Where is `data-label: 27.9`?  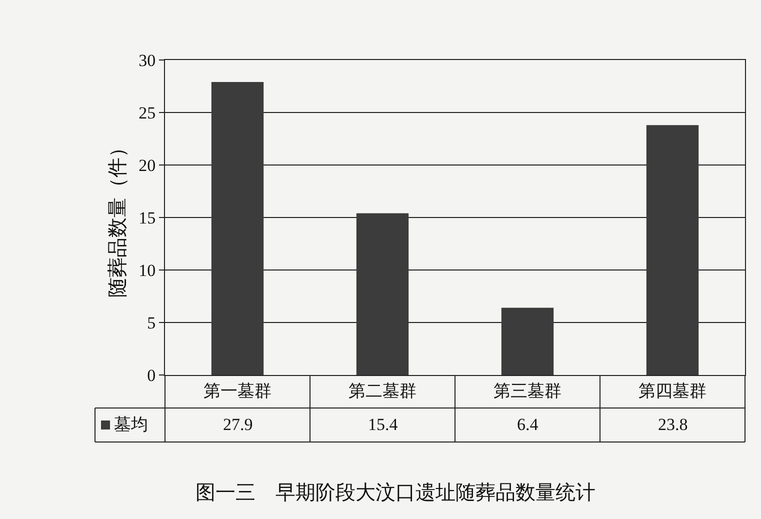 data-label: 27.9 is located at coordinates (238, 424).